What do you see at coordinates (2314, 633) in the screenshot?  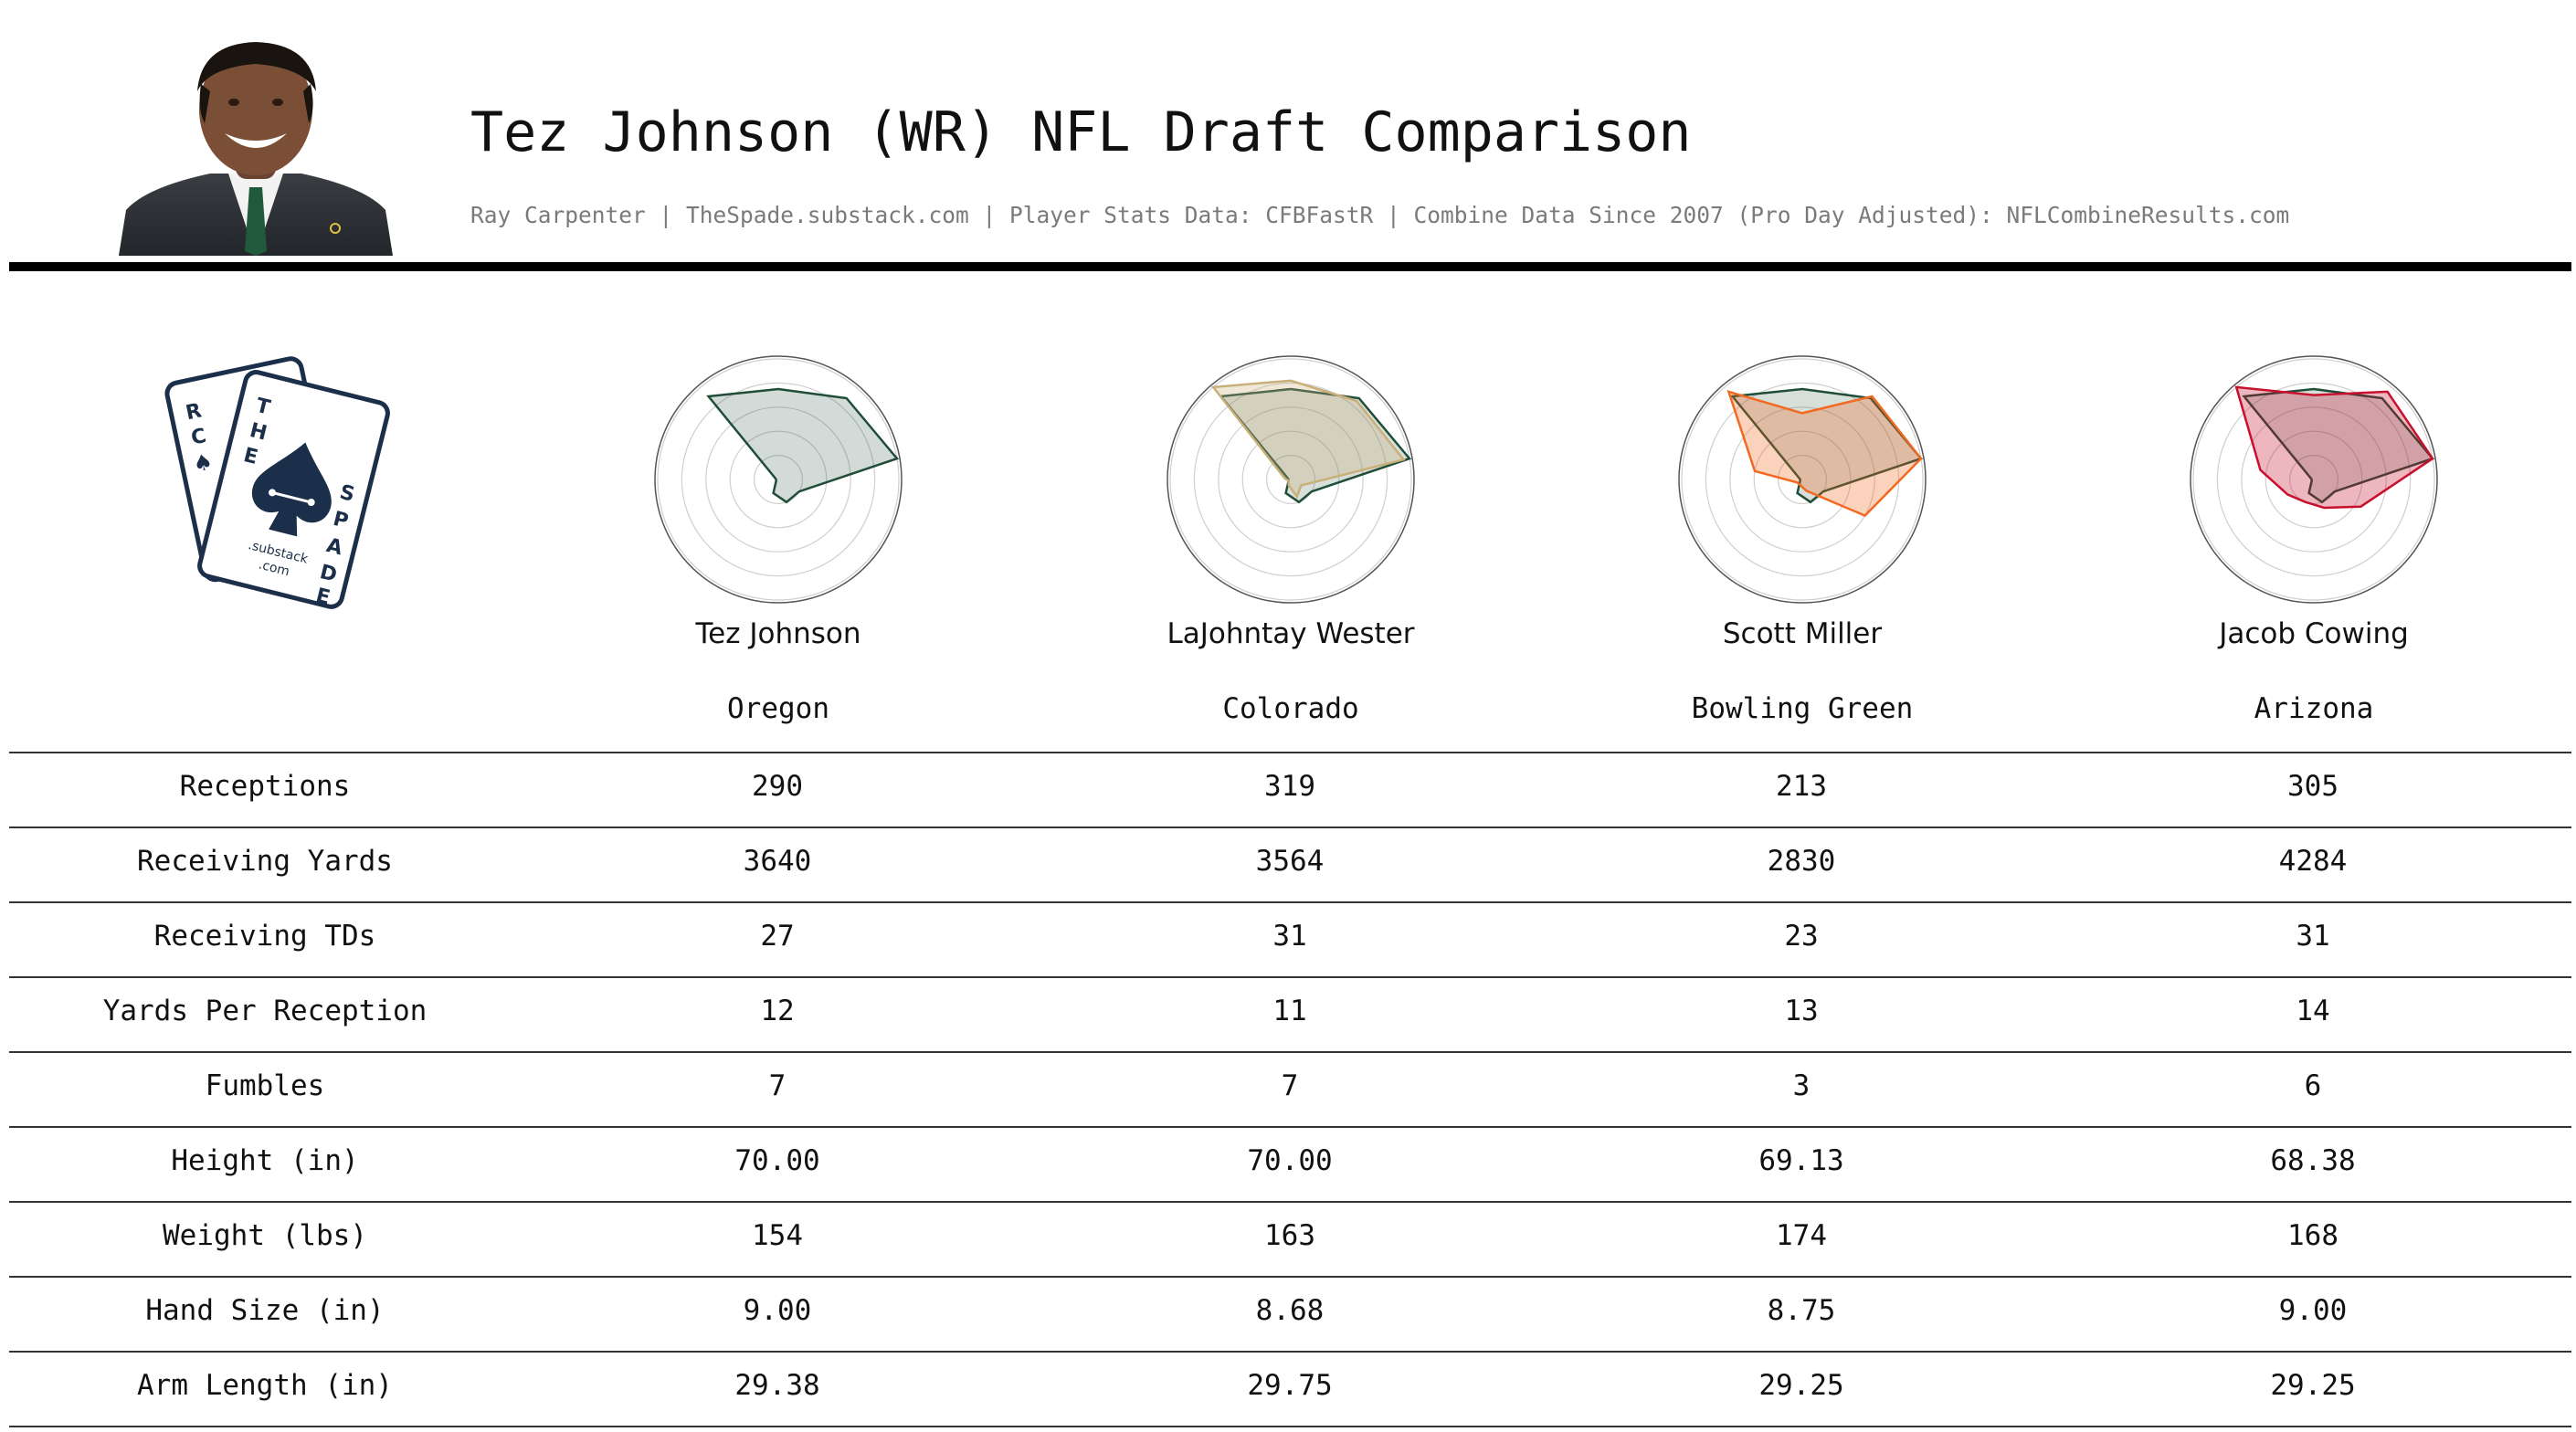 I see `player-name: Jacob Cowing` at bounding box center [2314, 633].